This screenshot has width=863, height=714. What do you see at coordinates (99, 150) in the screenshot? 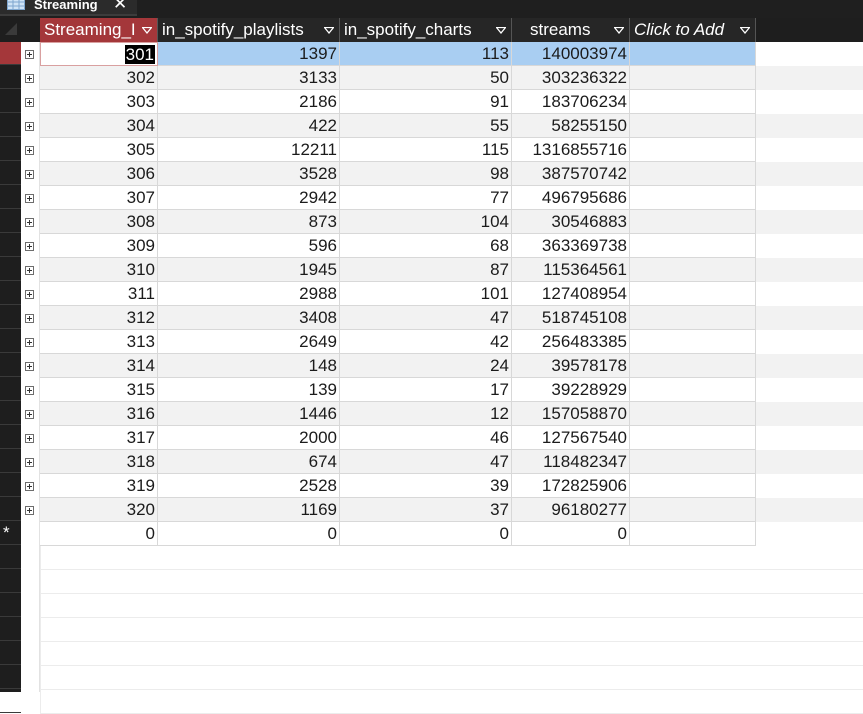
I see `cell-streaming-id: 305` at bounding box center [99, 150].